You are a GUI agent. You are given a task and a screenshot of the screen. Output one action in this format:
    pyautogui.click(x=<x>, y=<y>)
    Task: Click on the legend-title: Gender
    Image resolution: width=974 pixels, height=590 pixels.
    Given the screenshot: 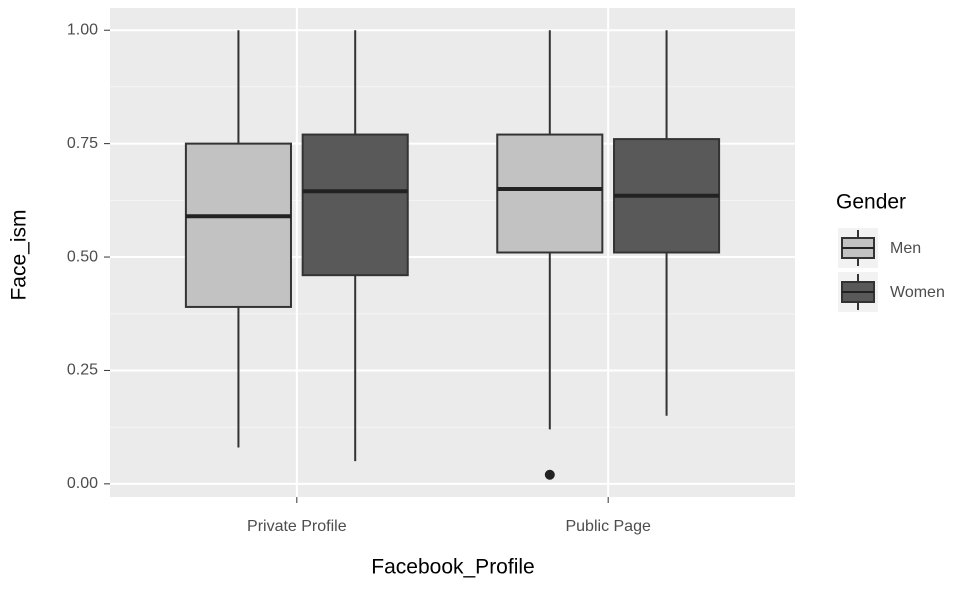 What is the action you would take?
    pyautogui.click(x=871, y=202)
    